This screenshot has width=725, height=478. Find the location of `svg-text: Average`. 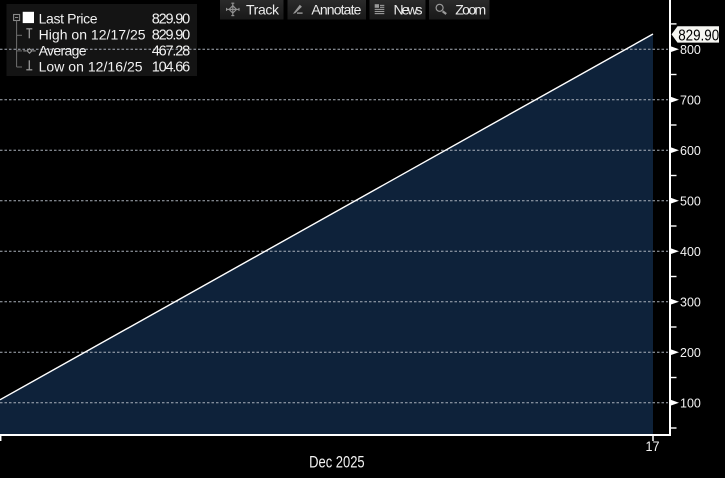

svg-text: Average is located at coordinates (63, 51).